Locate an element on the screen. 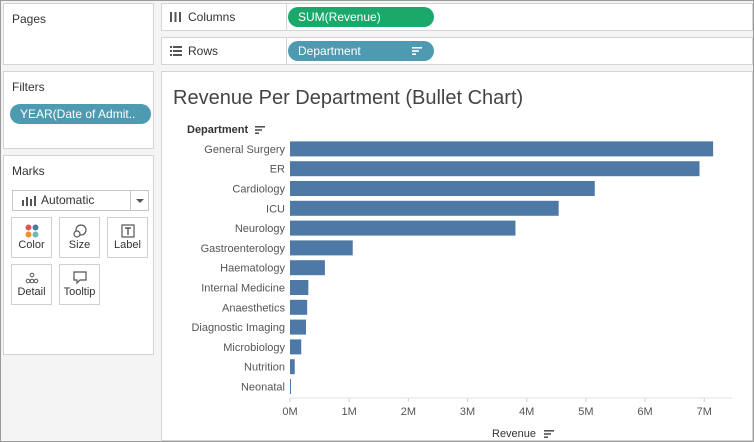 The width and height of the screenshot is (754, 442). detail-button: Detail is located at coordinates (31, 284).